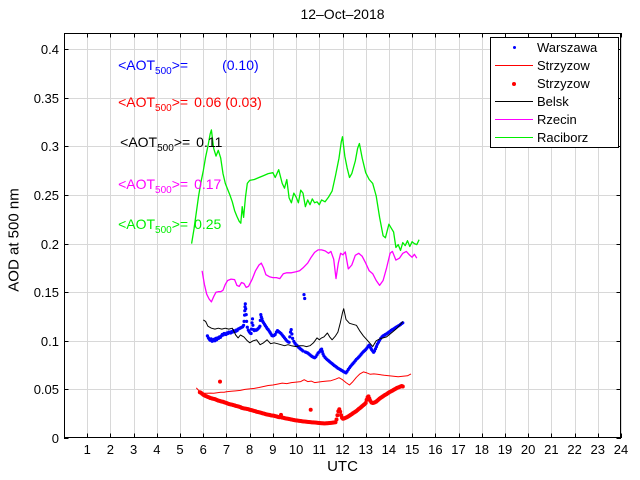 The image size is (640, 480). What do you see at coordinates (296, 449) in the screenshot?
I see `x-tick-label: 10` at bounding box center [296, 449].